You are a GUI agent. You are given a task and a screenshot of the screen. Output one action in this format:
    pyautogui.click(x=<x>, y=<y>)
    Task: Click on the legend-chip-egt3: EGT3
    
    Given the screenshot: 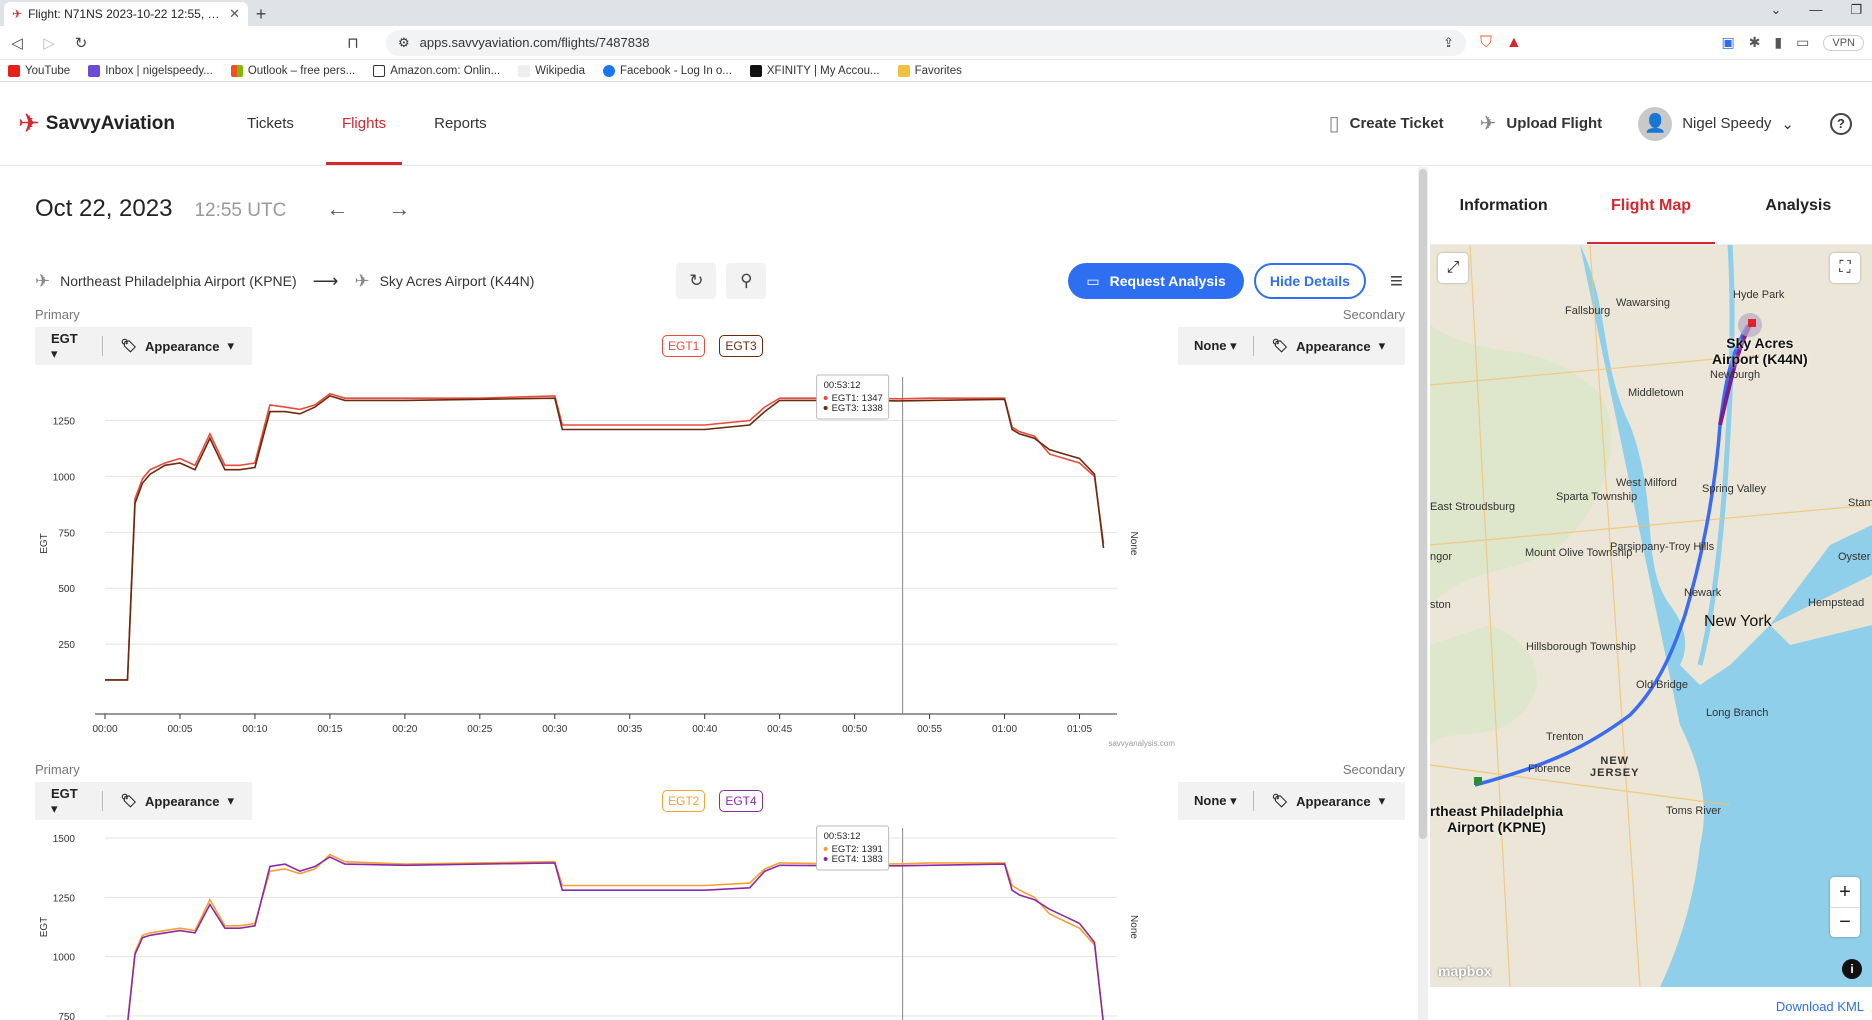 What is the action you would take?
    pyautogui.click(x=741, y=346)
    